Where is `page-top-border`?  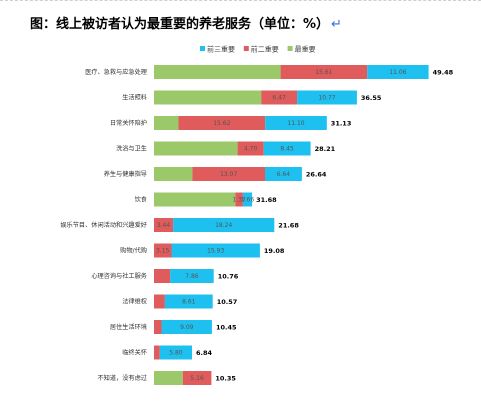
page-top-border is located at coordinates (240, 2).